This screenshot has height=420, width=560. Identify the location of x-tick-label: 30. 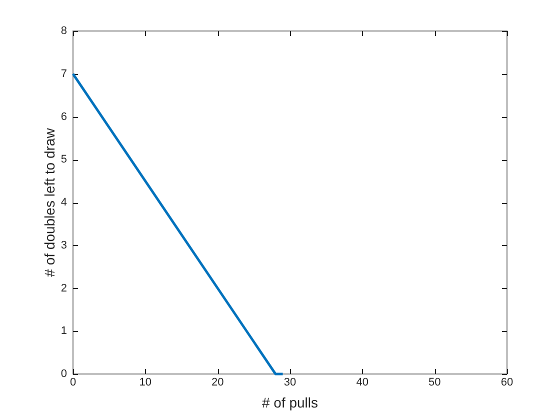
(290, 382).